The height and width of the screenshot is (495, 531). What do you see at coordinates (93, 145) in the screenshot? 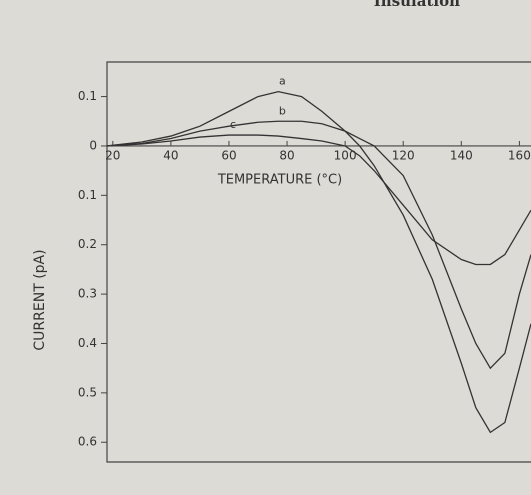
I see `y-tick-label: 0` at bounding box center [93, 145].